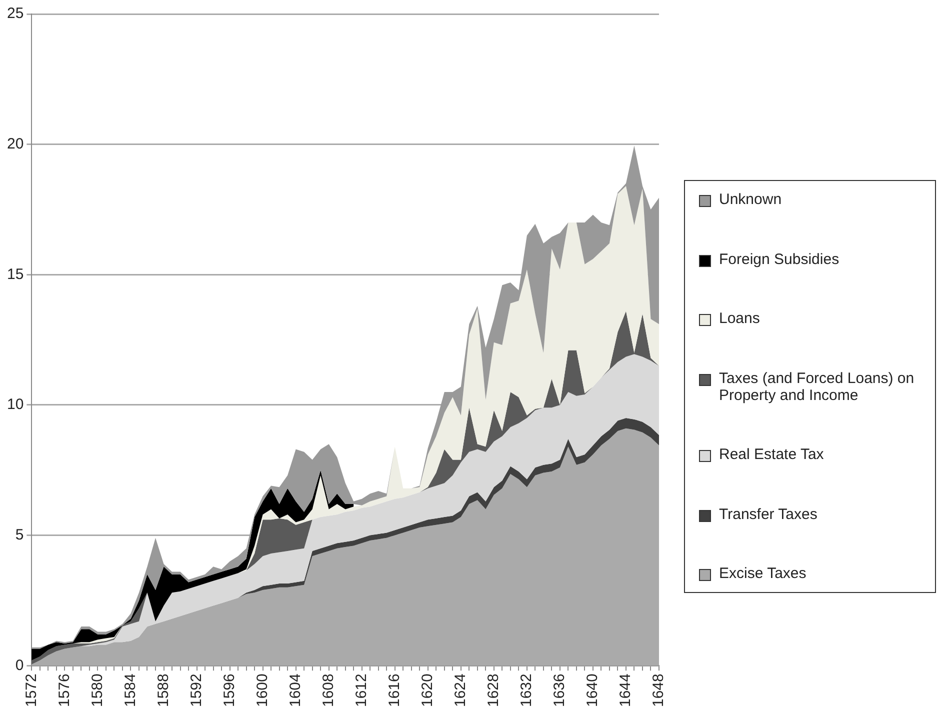  Describe the element at coordinates (328, 691) in the screenshot. I see `x-tick-label: 1608` at that location.